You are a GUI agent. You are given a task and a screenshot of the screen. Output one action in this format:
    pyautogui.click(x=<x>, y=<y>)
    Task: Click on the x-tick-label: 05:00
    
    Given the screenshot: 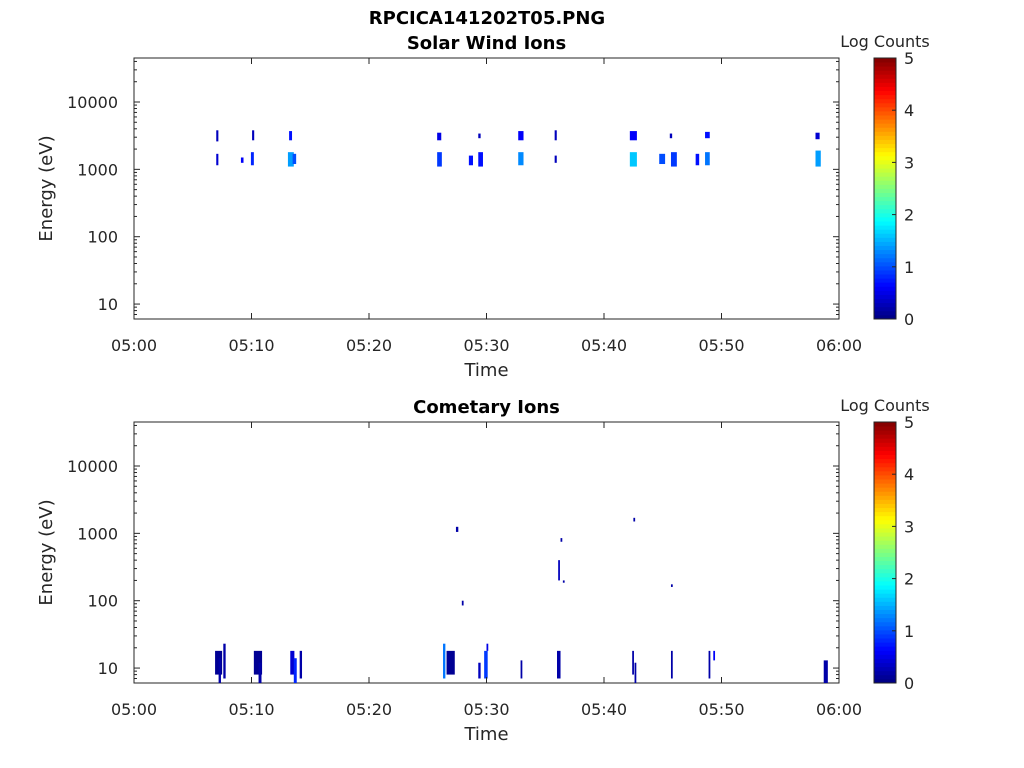 What is the action you would take?
    pyautogui.click(x=134, y=345)
    